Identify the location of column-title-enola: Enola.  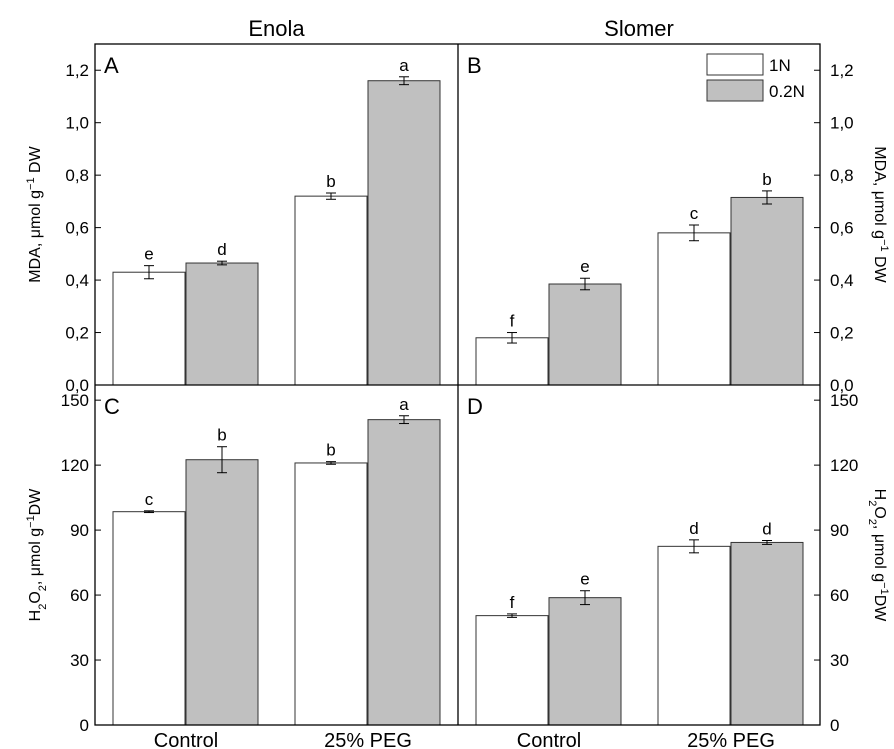
(276, 28).